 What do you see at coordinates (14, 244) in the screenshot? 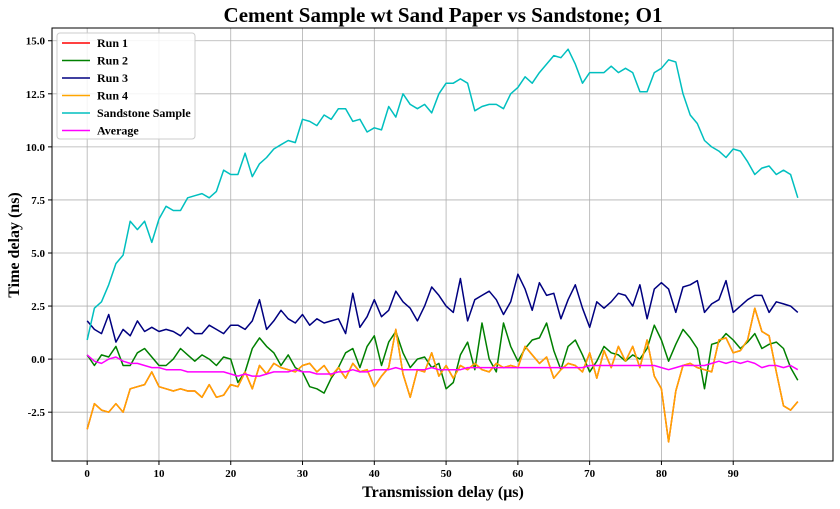
I see `y-axis-label: Time delay (ns)` at bounding box center [14, 244].